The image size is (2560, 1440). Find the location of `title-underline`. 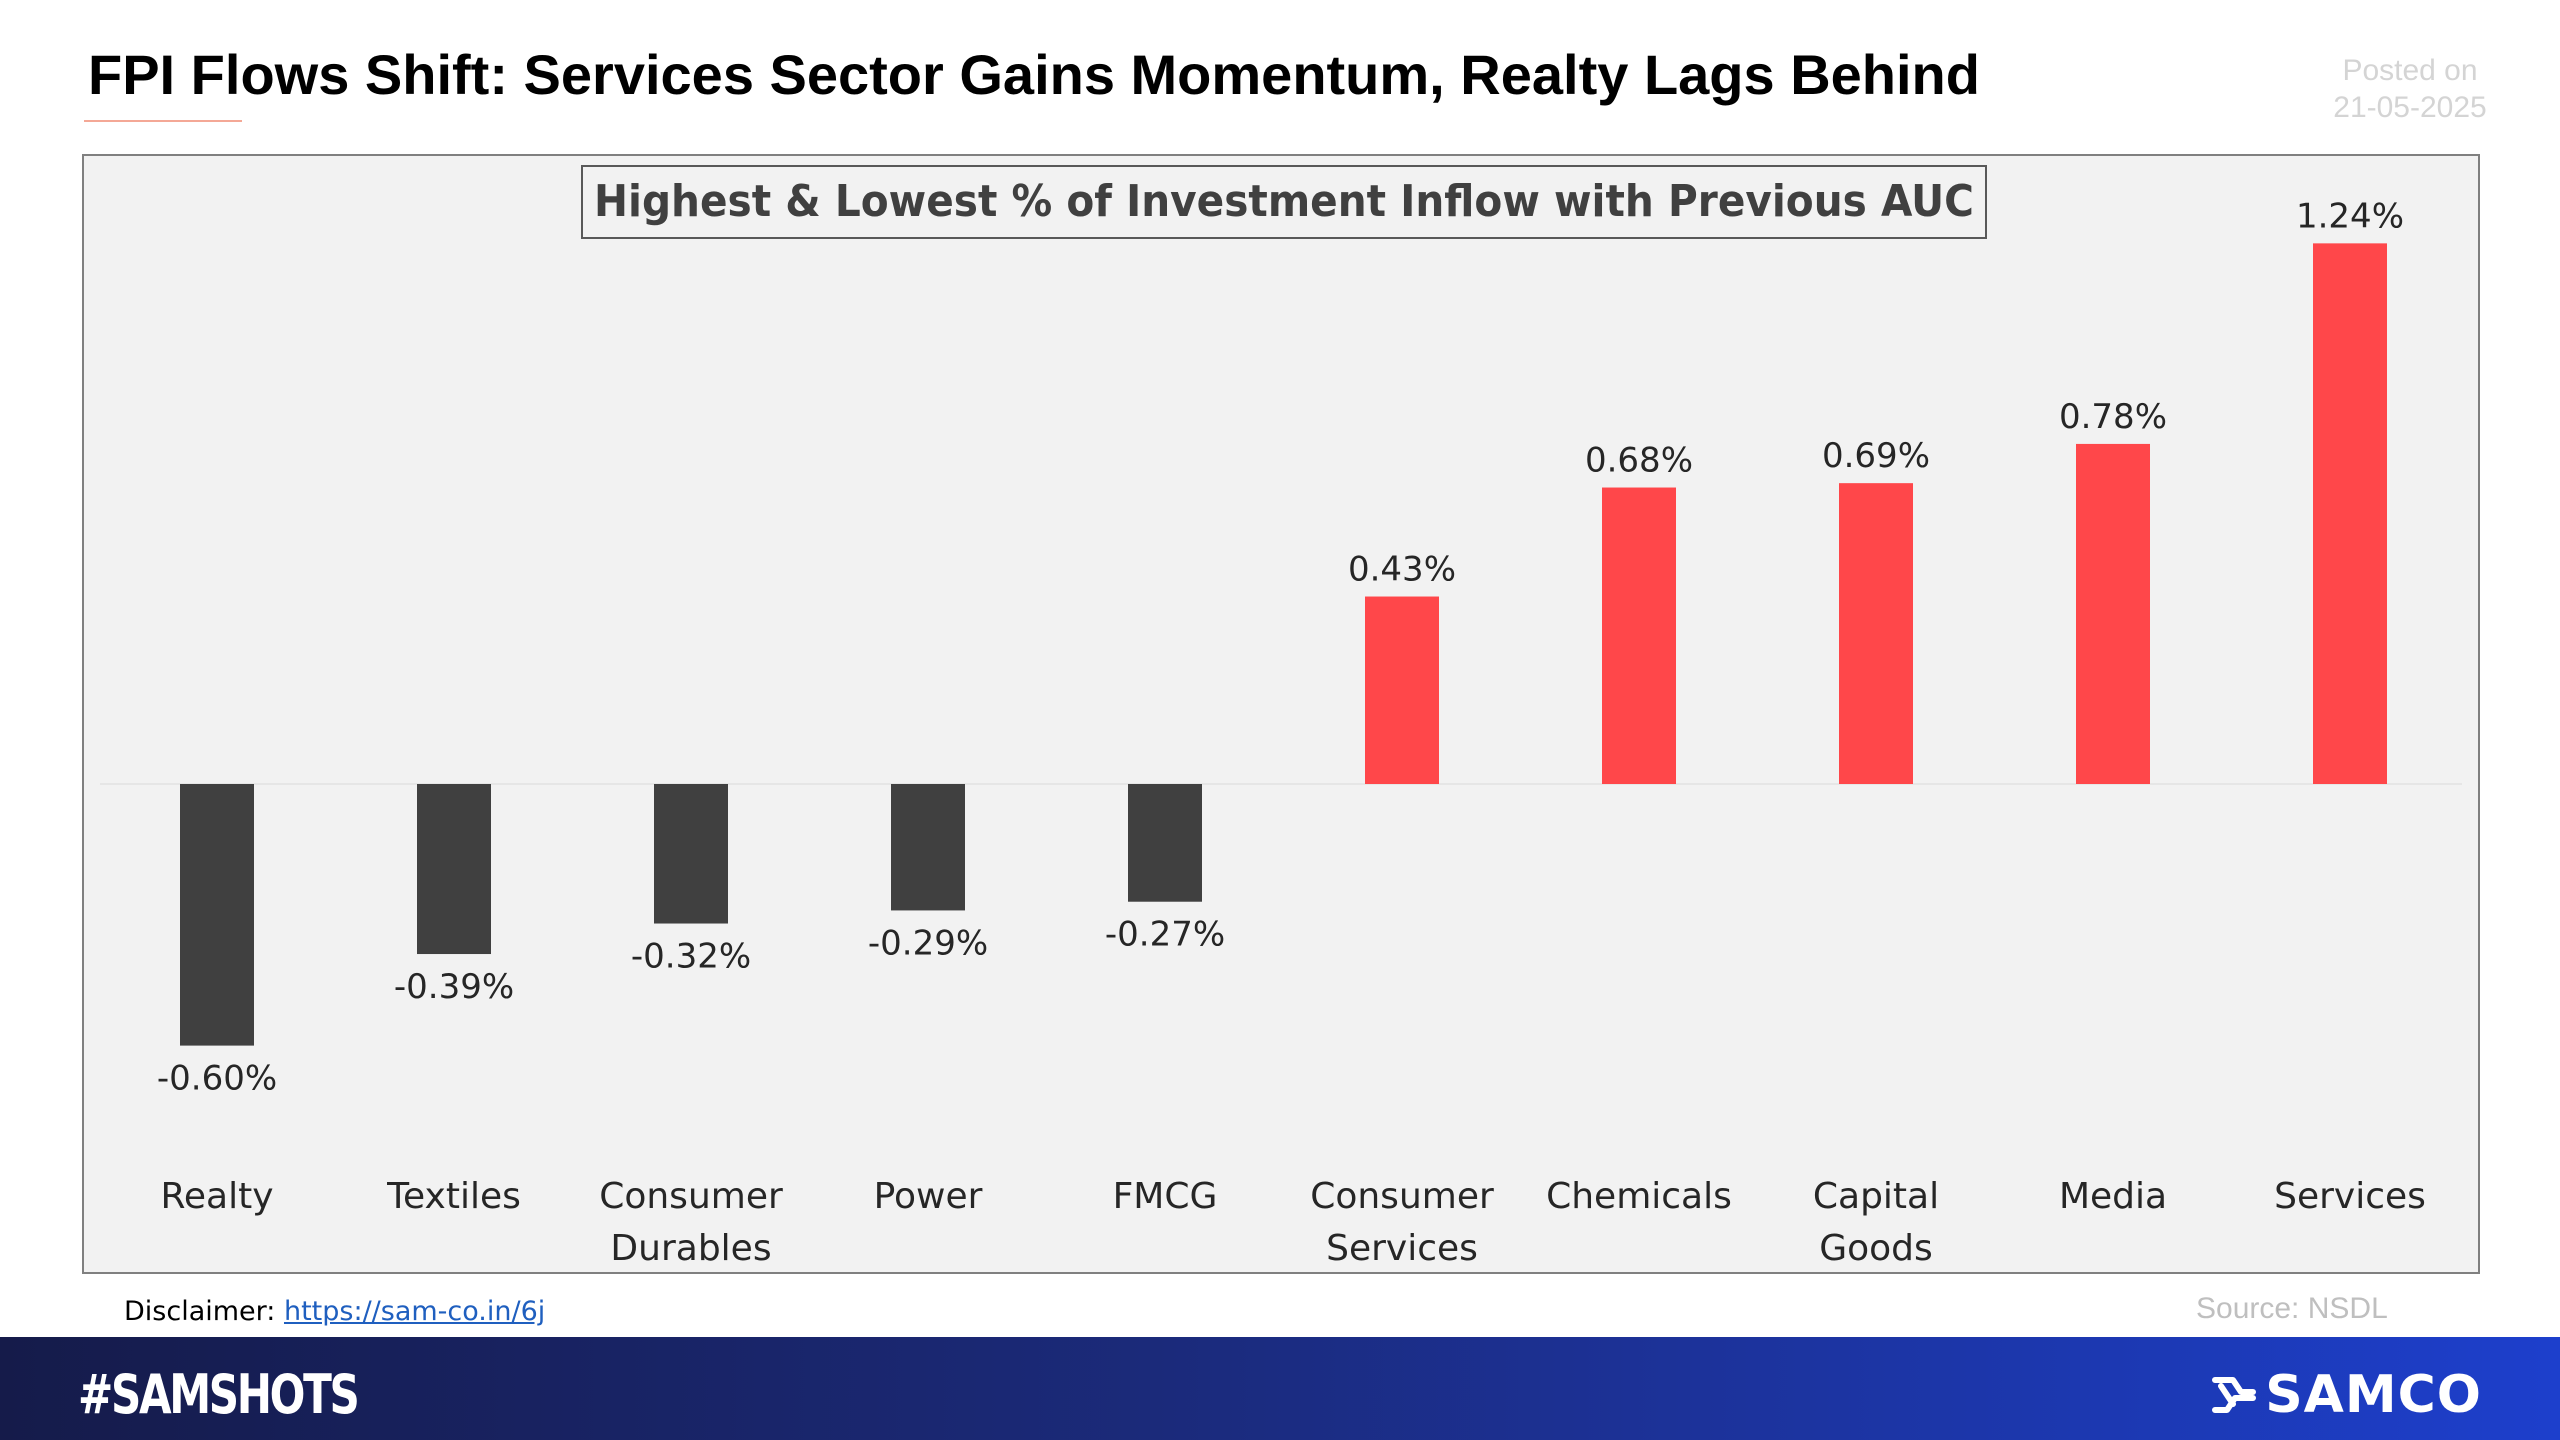

title-underline is located at coordinates (163, 121).